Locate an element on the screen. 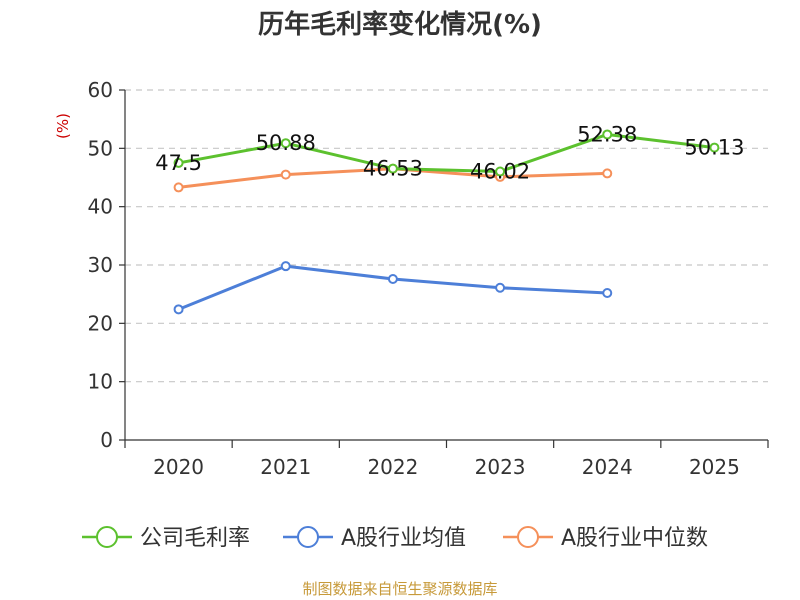 The width and height of the screenshot is (800, 600). y-tick-labels: 0 10 20 30 40 50 60 is located at coordinates (100, 265).